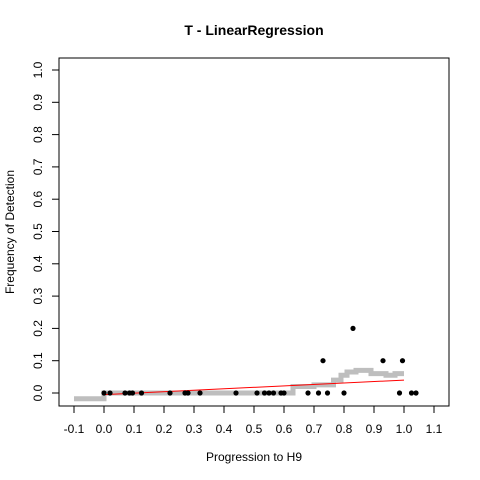  Describe the element at coordinates (38, 392) in the screenshot. I see `y-tick-label: 0.0` at that location.